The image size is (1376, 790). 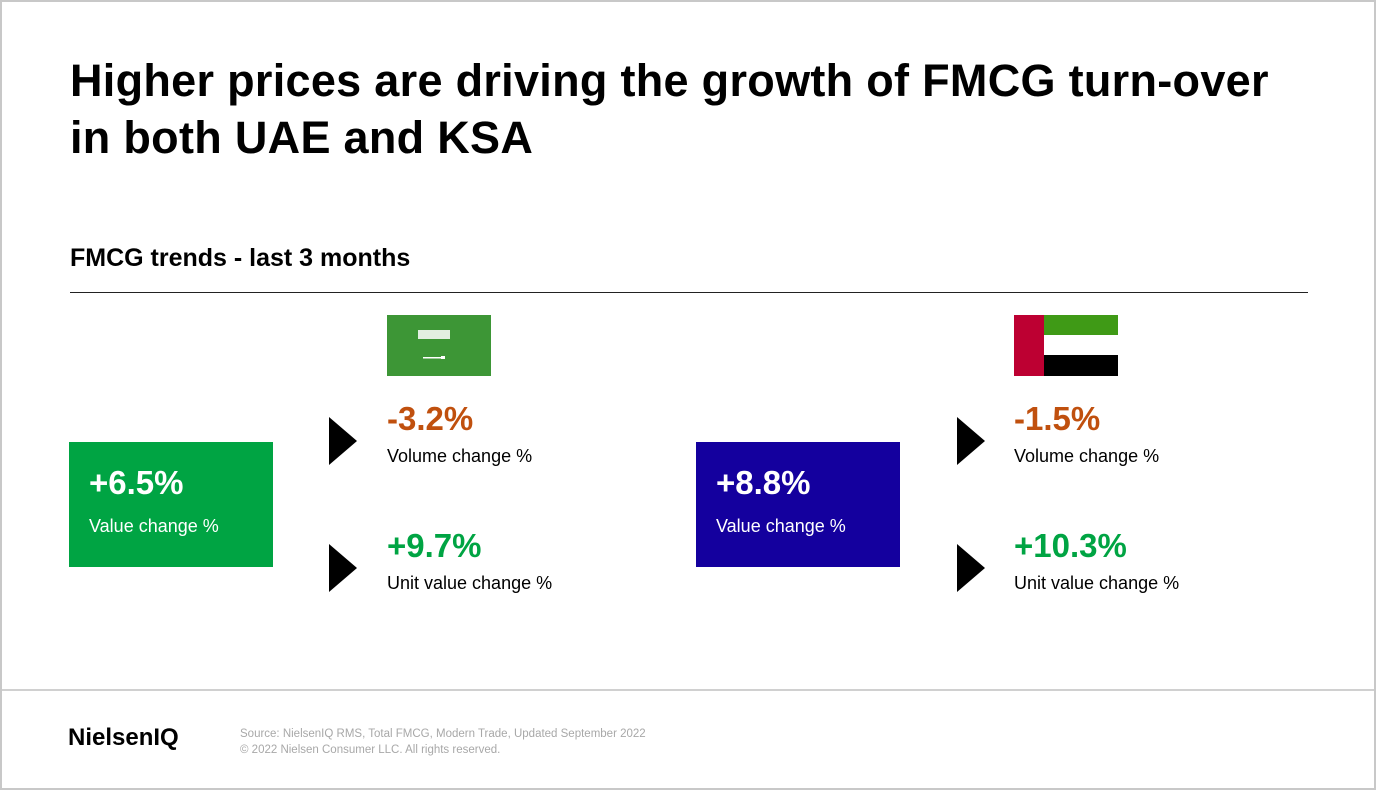 I want to click on footer-divider, so click(x=688, y=690).